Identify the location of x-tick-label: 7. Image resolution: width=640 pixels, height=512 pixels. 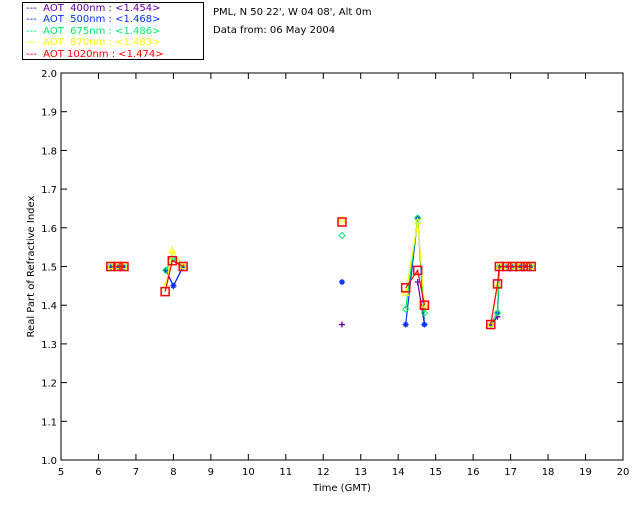
(136, 472).